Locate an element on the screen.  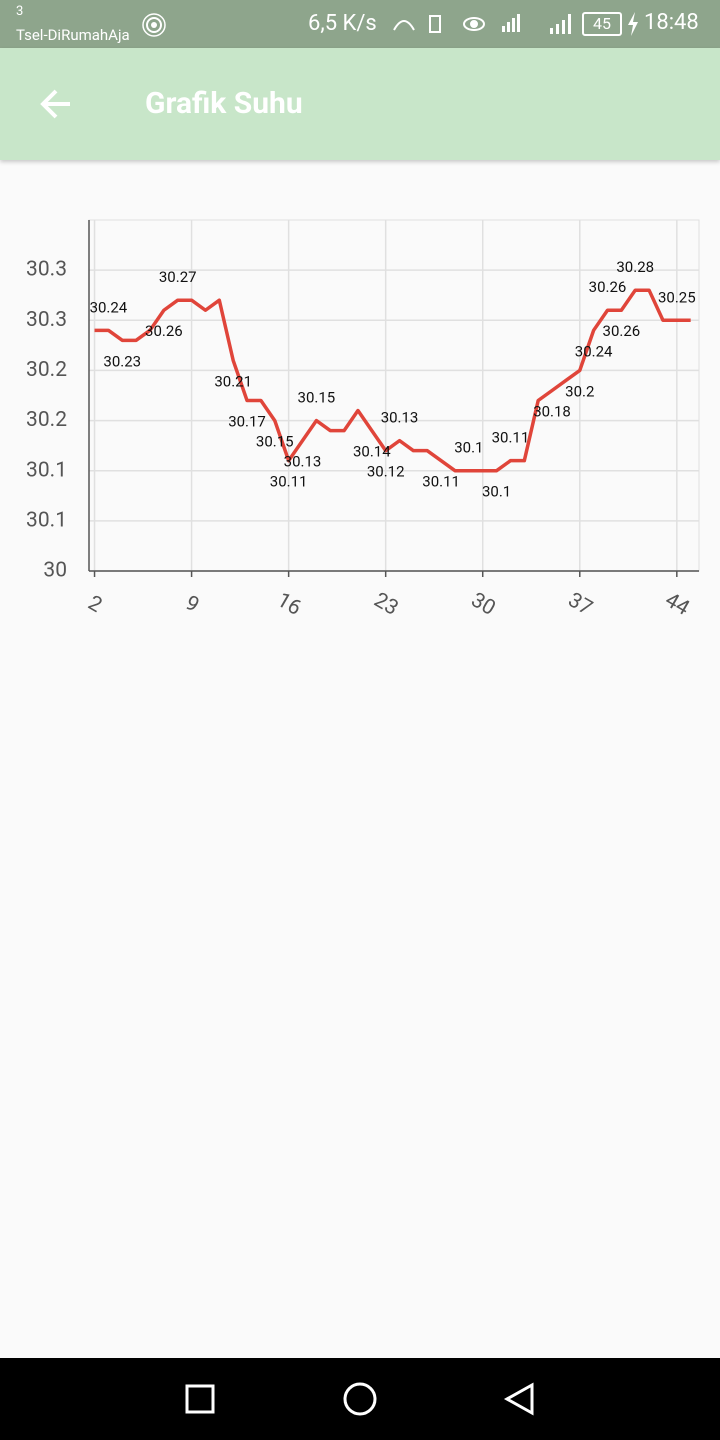
y-tick-label: 30 is located at coordinates (55, 571).